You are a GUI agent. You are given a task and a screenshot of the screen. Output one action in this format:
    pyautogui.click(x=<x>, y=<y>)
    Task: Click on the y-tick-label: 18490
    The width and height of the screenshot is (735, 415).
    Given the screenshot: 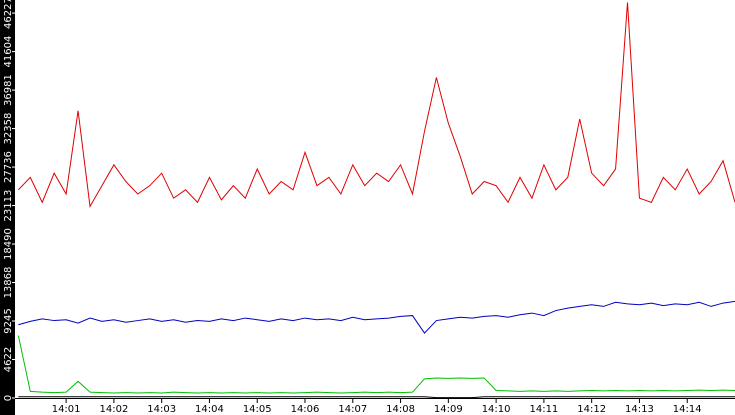 What is the action you would take?
    pyautogui.click(x=8, y=244)
    